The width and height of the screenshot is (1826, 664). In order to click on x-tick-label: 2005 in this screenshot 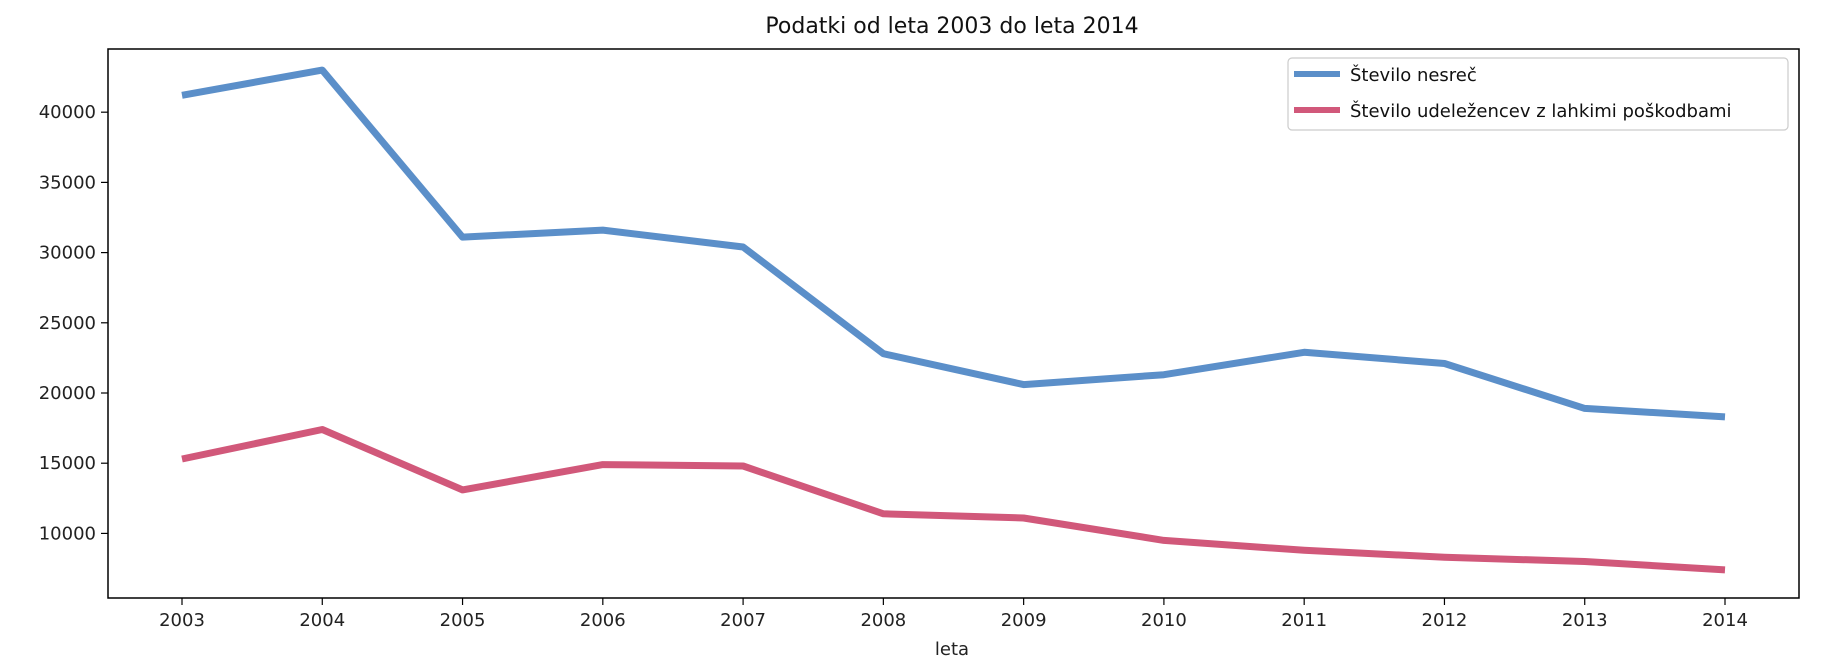, I will do `click(463, 620)`.